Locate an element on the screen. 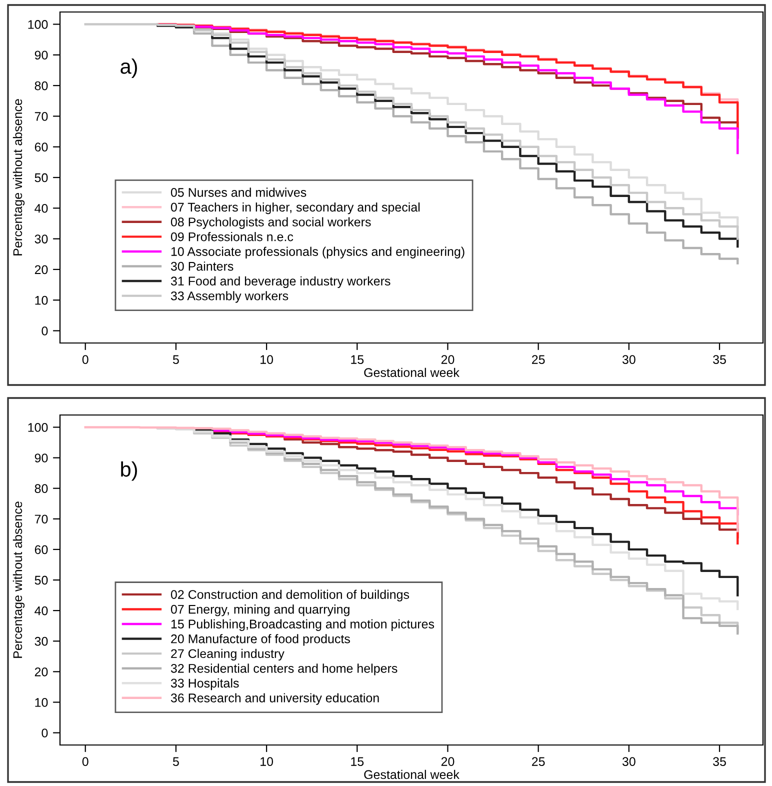  legend-label: 31 Food and beverage industry workers is located at coordinates (280, 282).